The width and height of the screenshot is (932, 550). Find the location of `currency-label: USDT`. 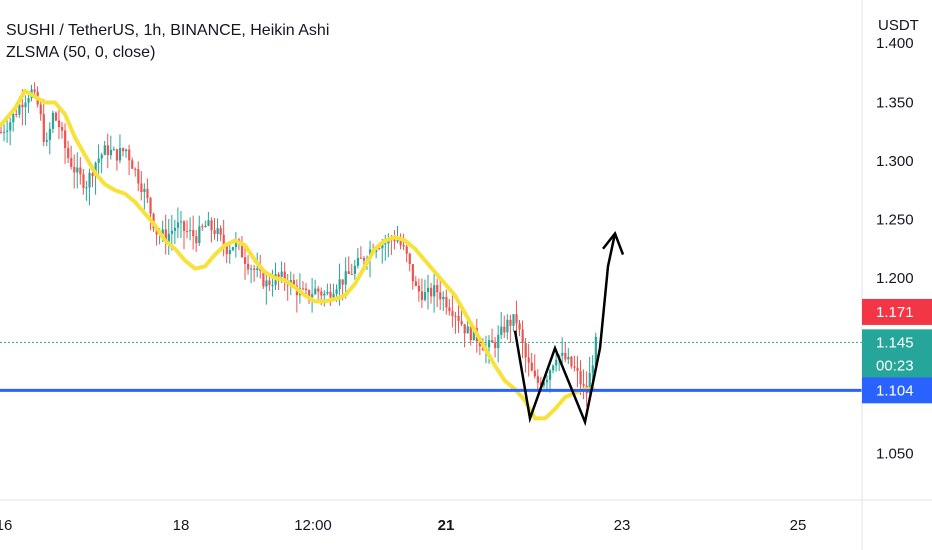

currency-label: USDT is located at coordinates (898, 25).